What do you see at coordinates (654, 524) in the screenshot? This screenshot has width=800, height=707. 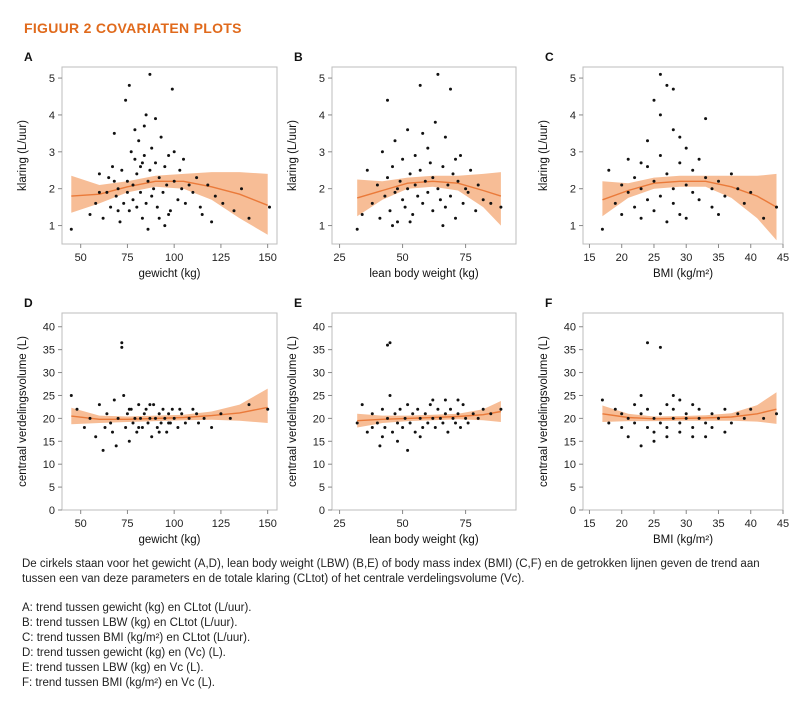 I see `x-tick-label: 25` at bounding box center [654, 524].